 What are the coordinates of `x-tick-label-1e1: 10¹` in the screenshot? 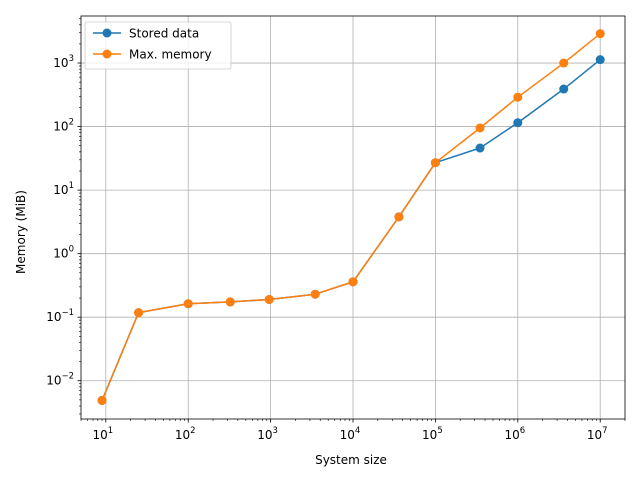 It's located at (102, 434).